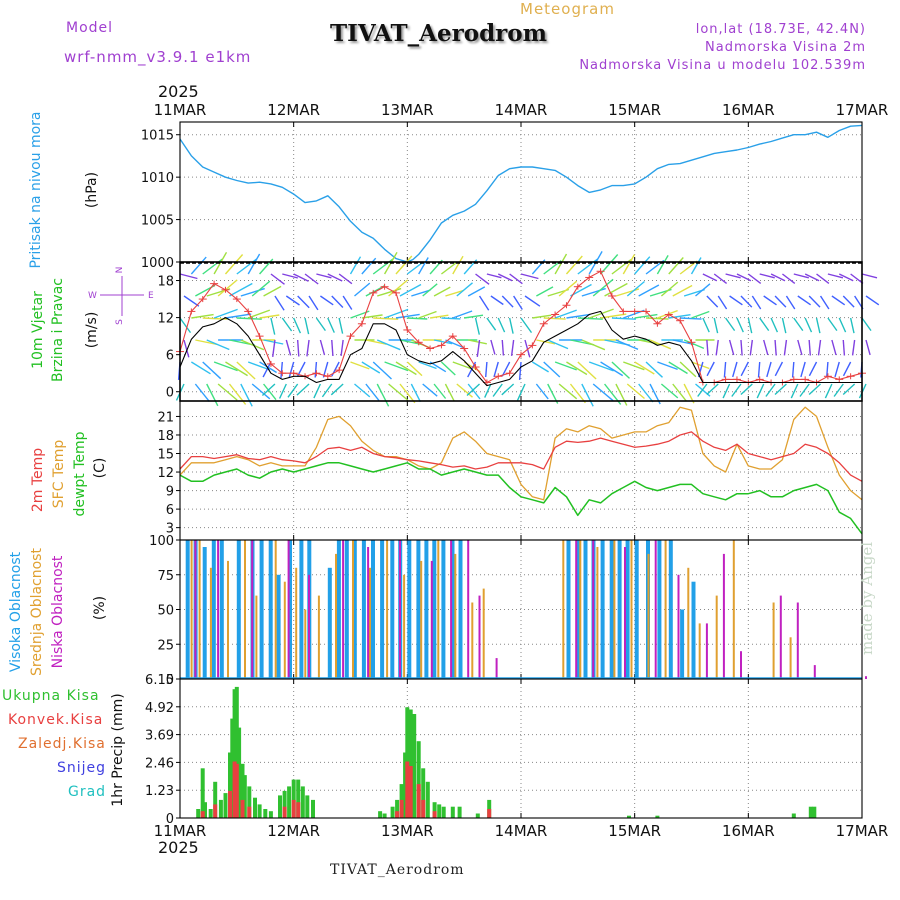 The width and height of the screenshot is (900, 900). Describe the element at coordinates (722, 65) in the screenshot. I see `model-elevation-label: Nadmorska Visina u modelu 102.539m` at that location.